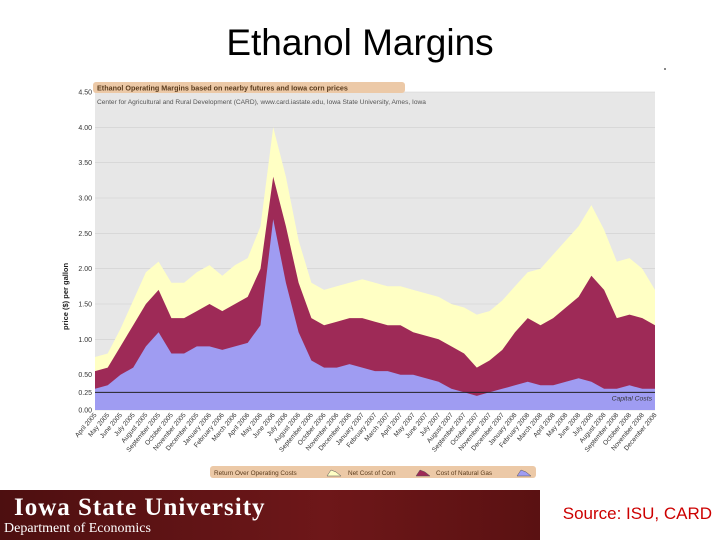  Describe the element at coordinates (85, 163) in the screenshot. I see `y-tick-label: 3.50` at that location.